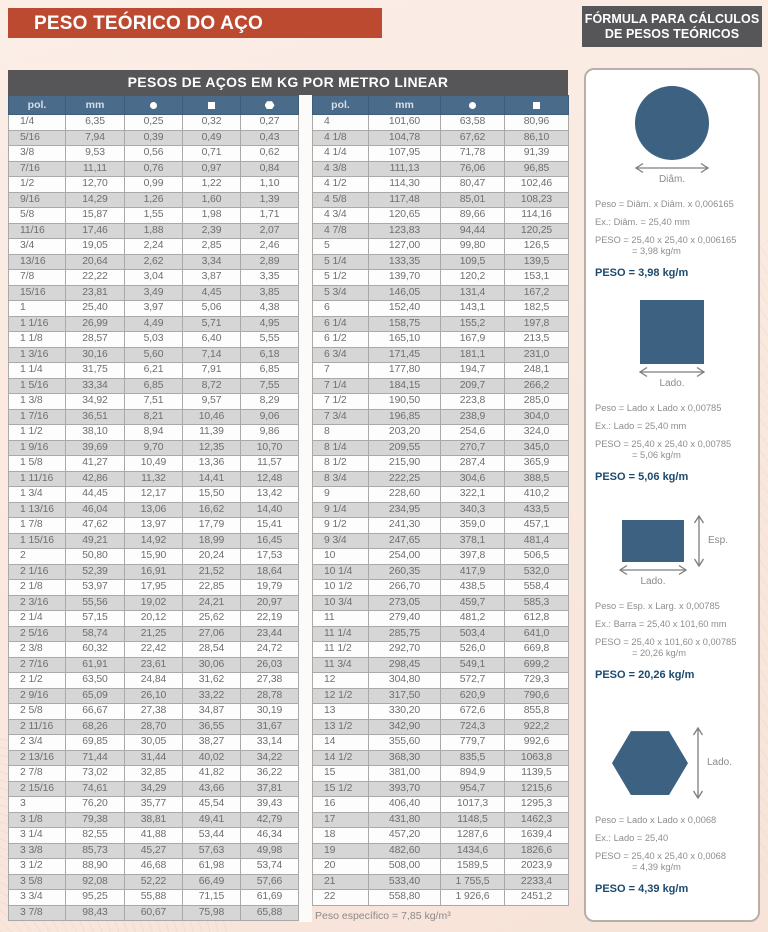  I want to click on example-line: Ex.: Barra = 25,40 x 101,60 mm, so click(661, 623).